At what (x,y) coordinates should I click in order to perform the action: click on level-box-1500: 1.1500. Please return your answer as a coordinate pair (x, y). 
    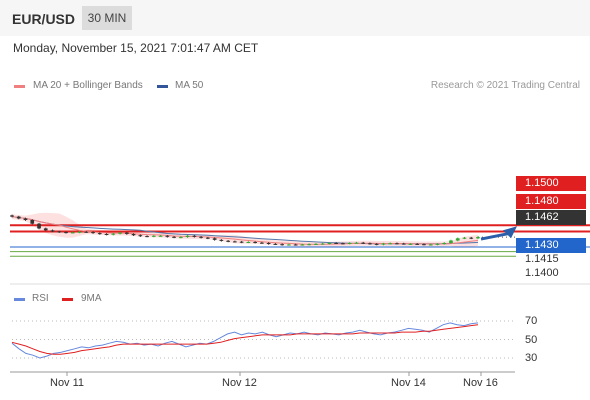
    Looking at the image, I should click on (551, 183).